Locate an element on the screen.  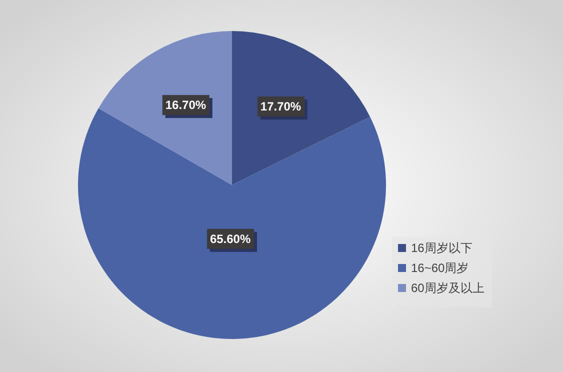
data-label: 16.70% is located at coordinates (185, 105).